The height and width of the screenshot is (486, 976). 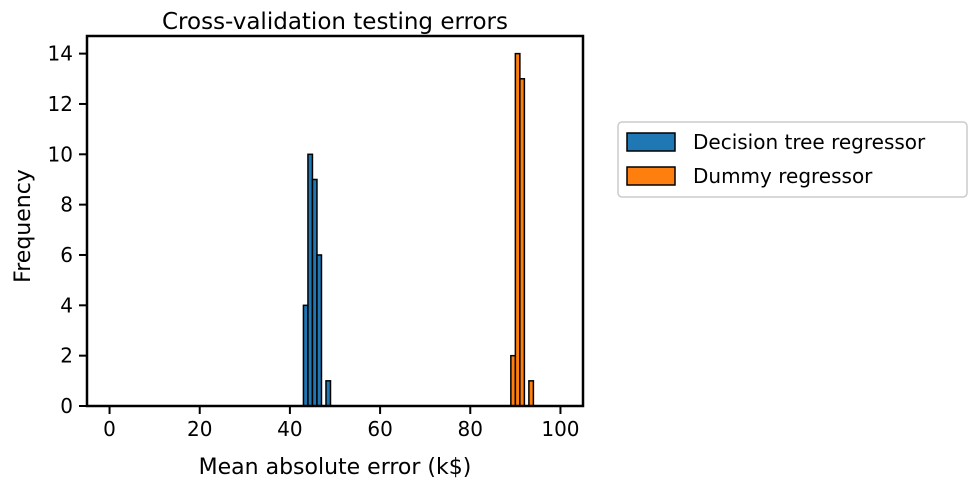 What do you see at coordinates (66, 406) in the screenshot?
I see `y-tick-label: 0` at bounding box center [66, 406].